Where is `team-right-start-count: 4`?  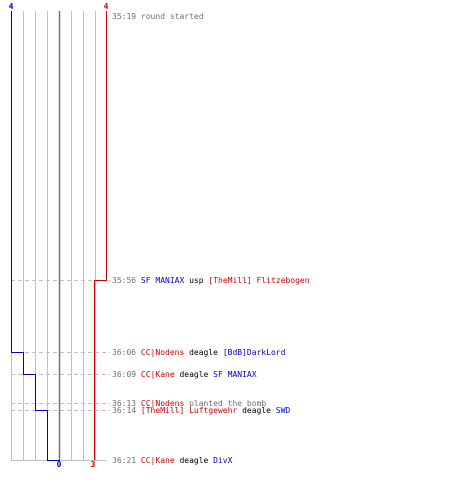 team-right-start-count: 4 is located at coordinates (106, 6).